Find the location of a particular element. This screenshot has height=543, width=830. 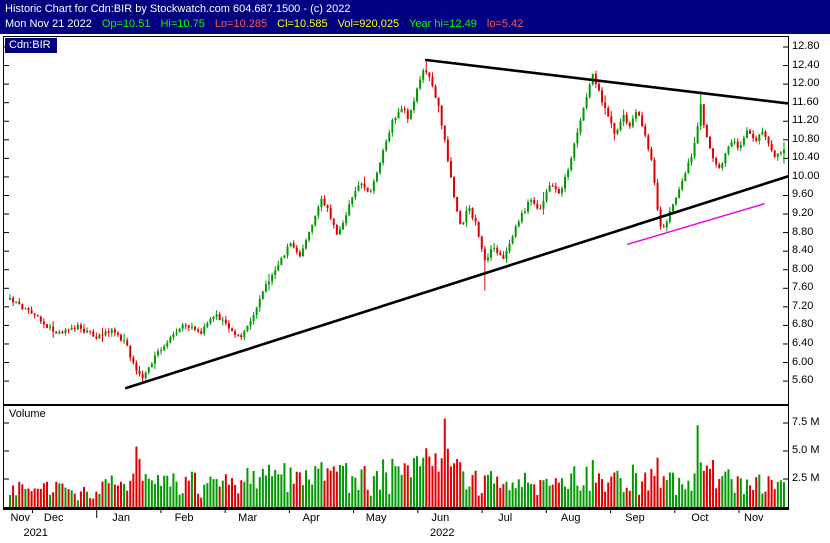

price-axis-label: 7.60 is located at coordinates (803, 287).